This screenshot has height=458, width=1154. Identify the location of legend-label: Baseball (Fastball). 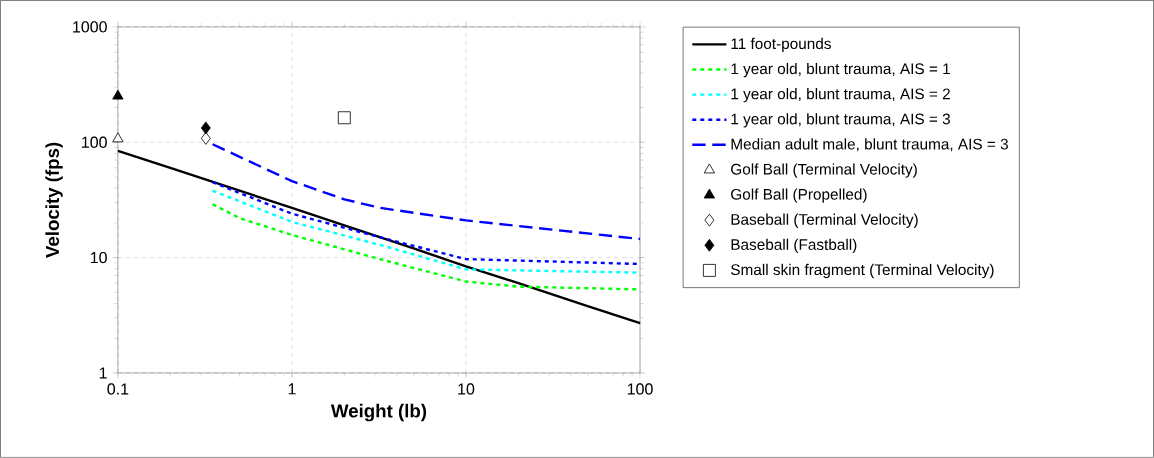
(794, 246).